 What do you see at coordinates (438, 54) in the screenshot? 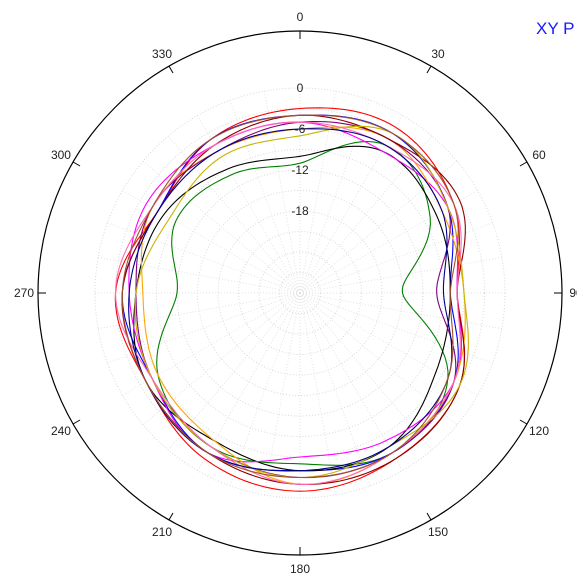
I see `angle-label: 30` at bounding box center [438, 54].